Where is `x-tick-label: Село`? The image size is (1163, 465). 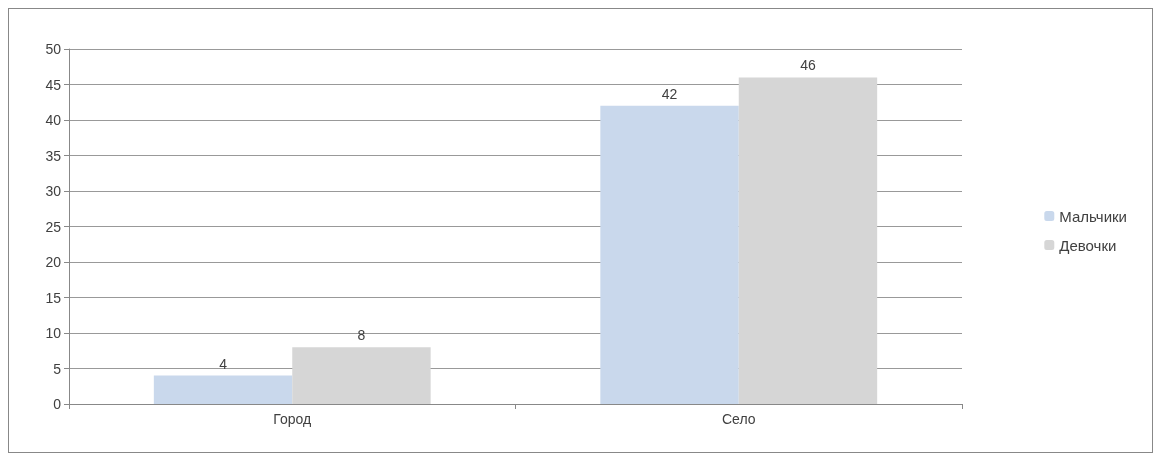
x-tick-label: Село is located at coordinates (738, 419).